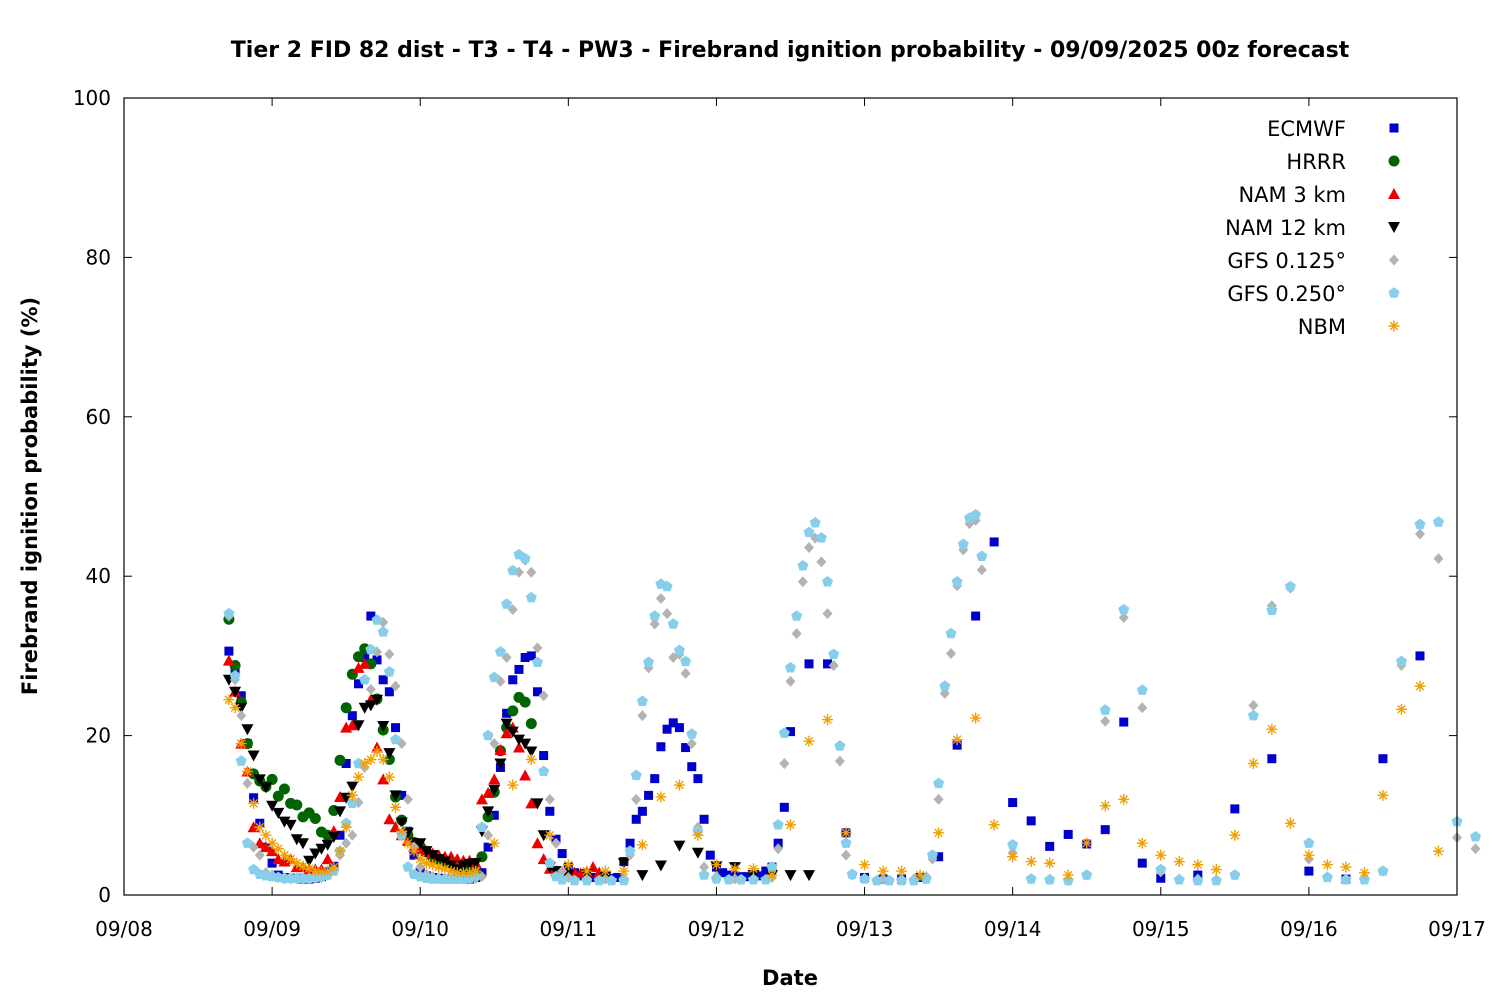 Image resolution: width=1500 pixels, height=1000 pixels. Describe the element at coordinates (30, 496) in the screenshot. I see `y-axis-label: Firebrand ignition probability (%)` at that location.